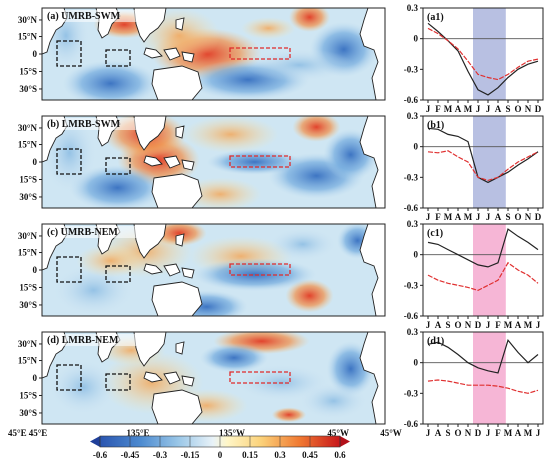 The width and height of the screenshot is (550, 471). Describe the element at coordinates (435, 17) in the screenshot. I see `chart-title: (a1)` at that location.